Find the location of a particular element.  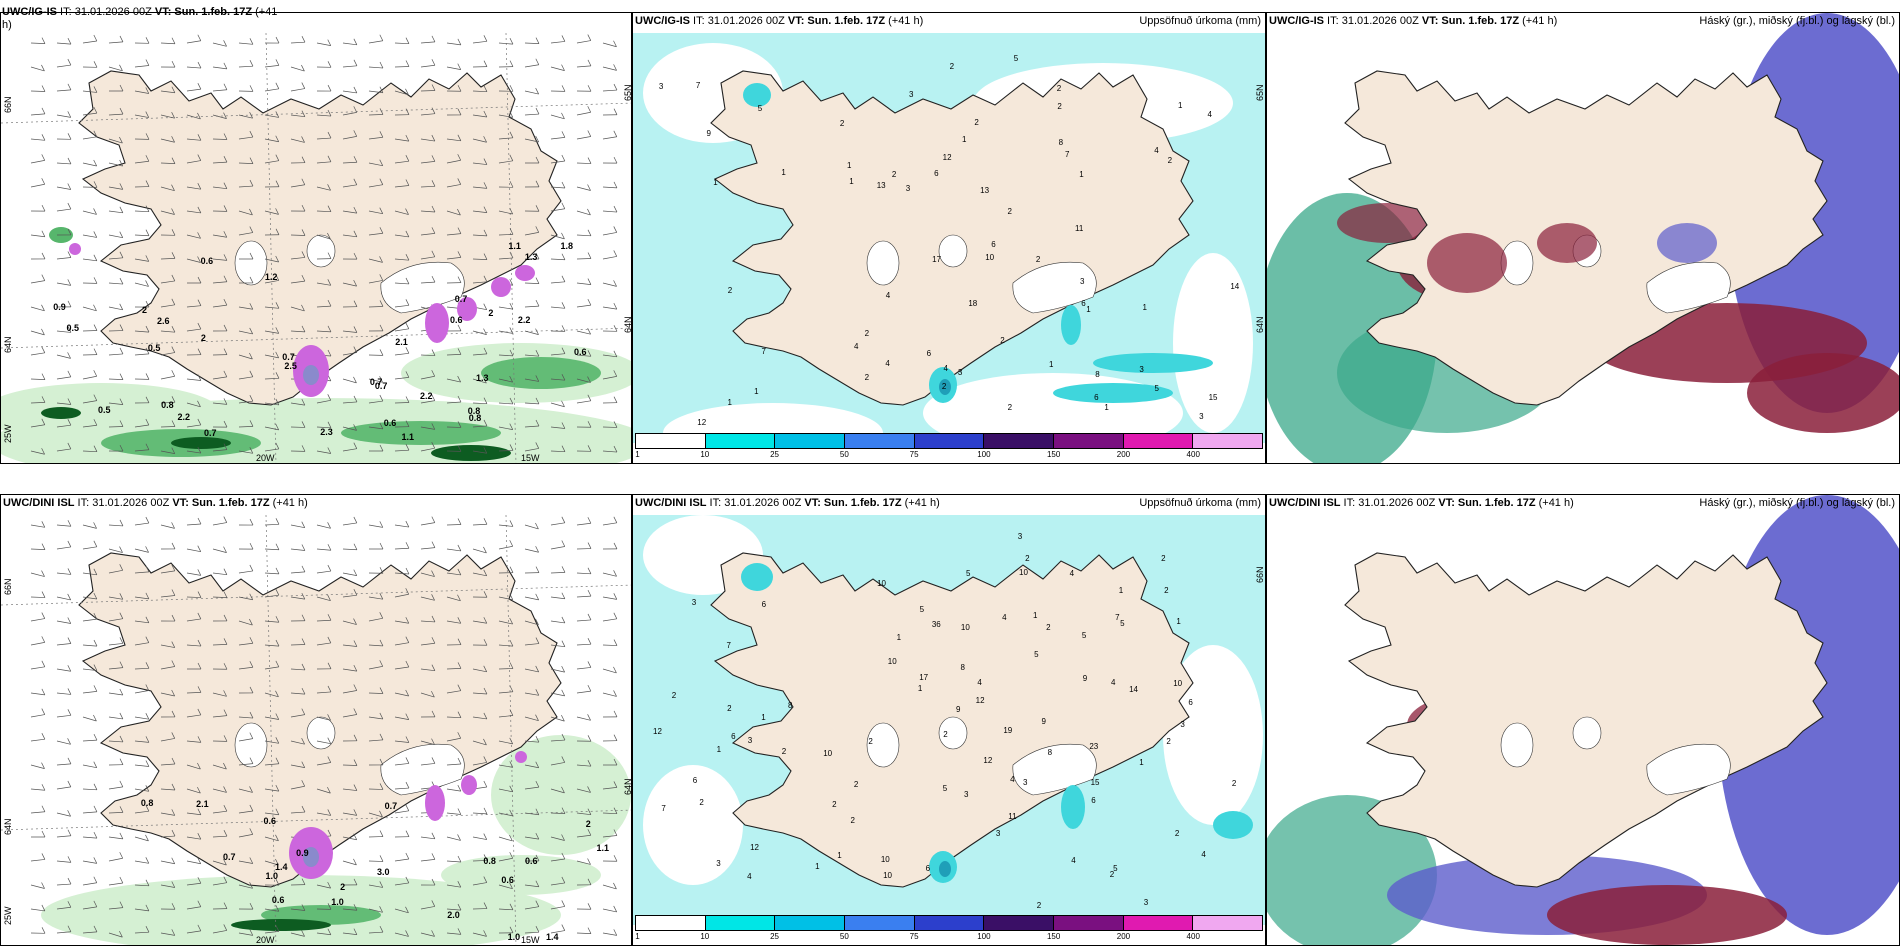

colorbar-tick-label: 1 is located at coordinates (637, 936).